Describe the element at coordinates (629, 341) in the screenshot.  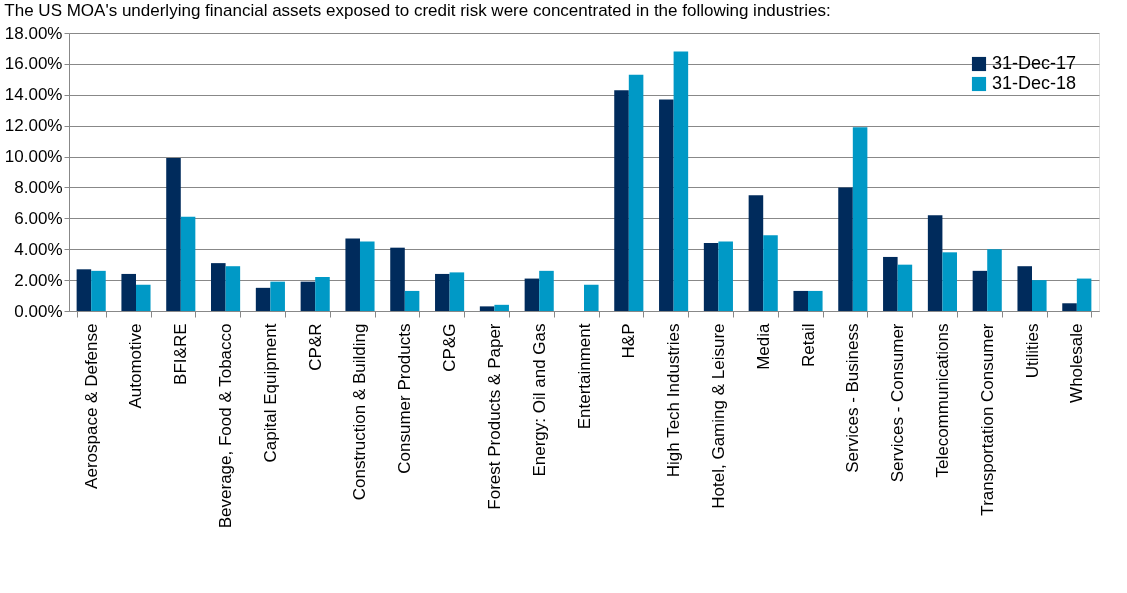
I see `x-tick-label: H&P` at that location.